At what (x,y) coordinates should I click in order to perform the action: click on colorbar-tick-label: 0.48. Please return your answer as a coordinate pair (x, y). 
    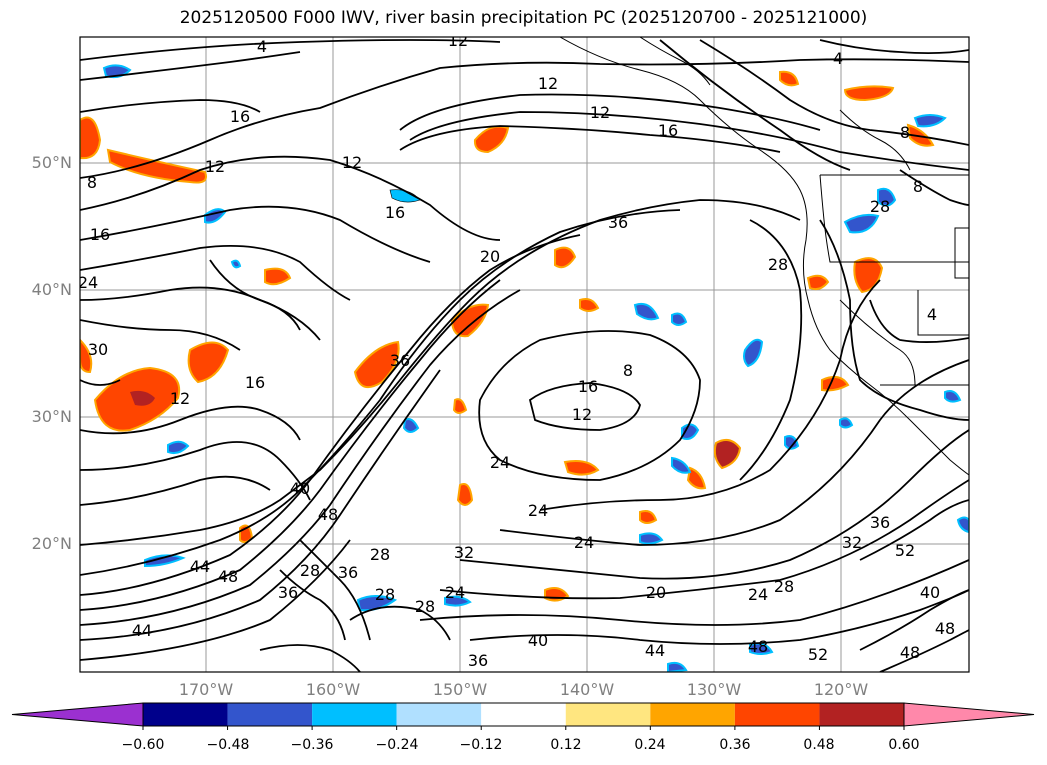
    Looking at the image, I should click on (819, 745).